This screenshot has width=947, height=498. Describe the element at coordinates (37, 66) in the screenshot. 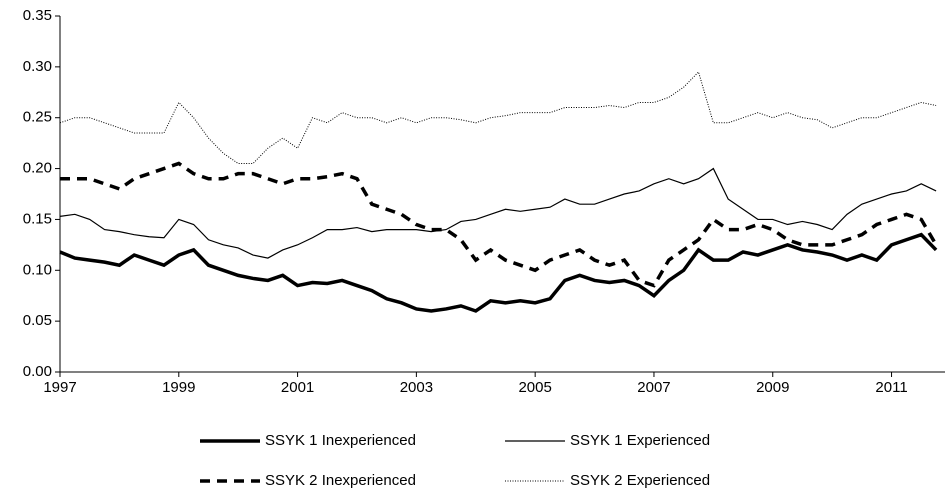

I see `y-tick-label: 0.30` at that location.